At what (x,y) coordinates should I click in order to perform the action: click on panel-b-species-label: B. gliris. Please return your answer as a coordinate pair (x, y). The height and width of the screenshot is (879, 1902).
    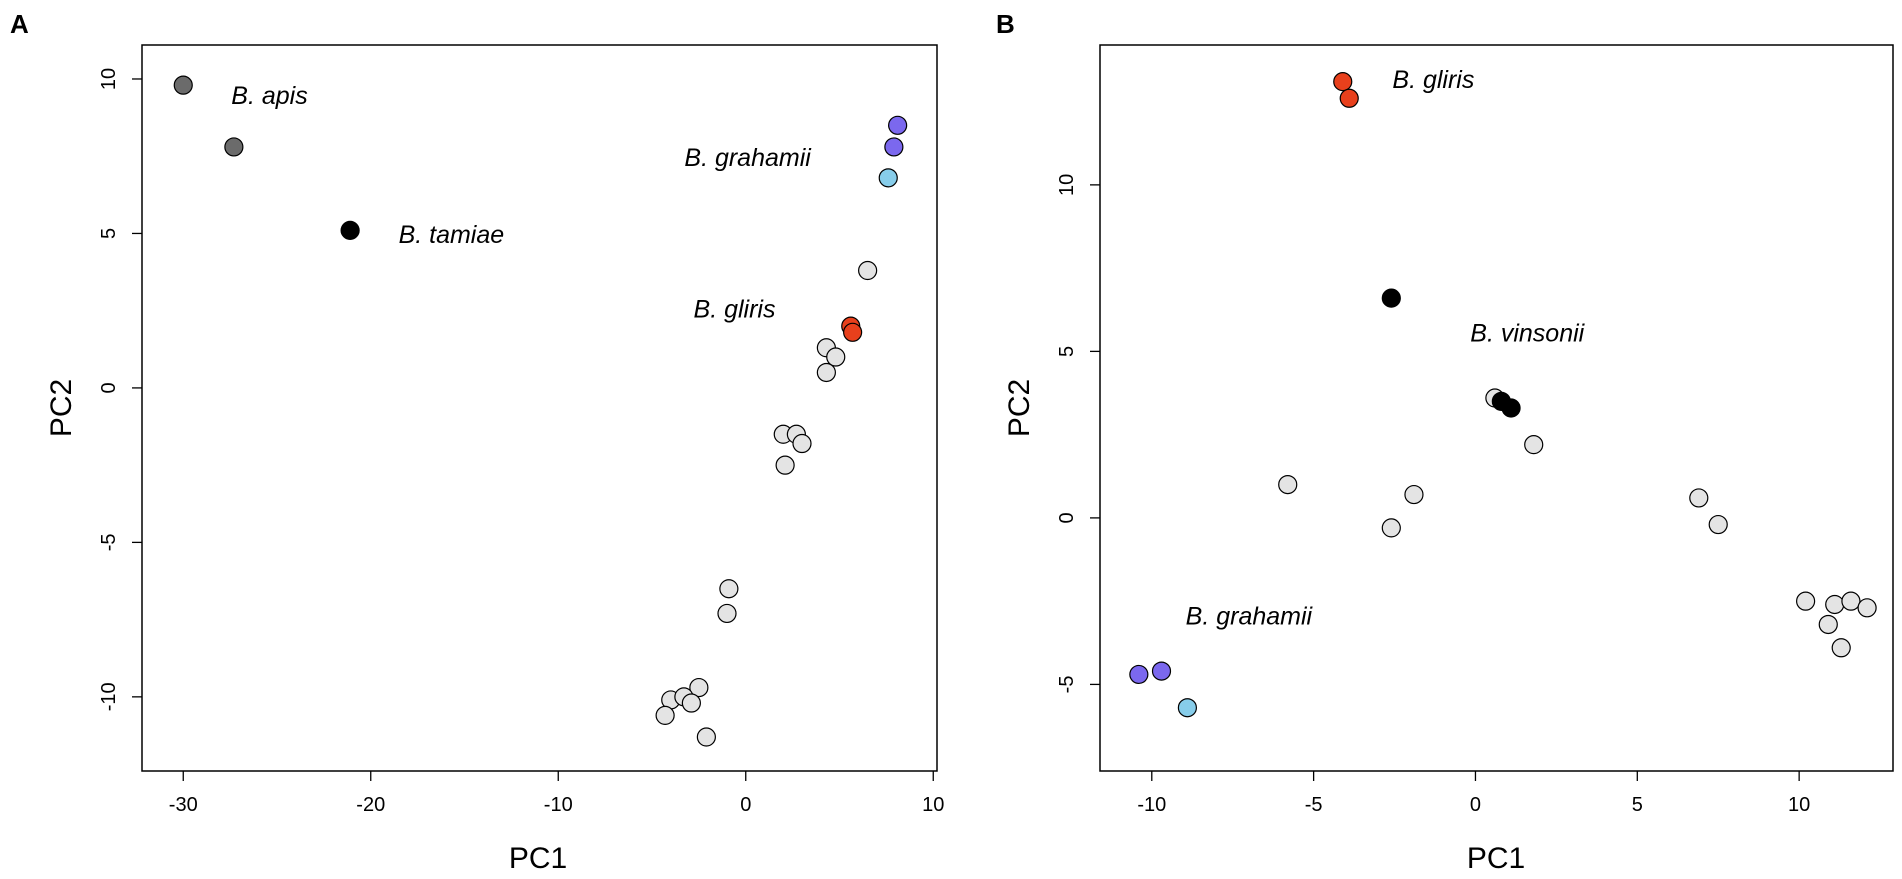
    Looking at the image, I should click on (1433, 80).